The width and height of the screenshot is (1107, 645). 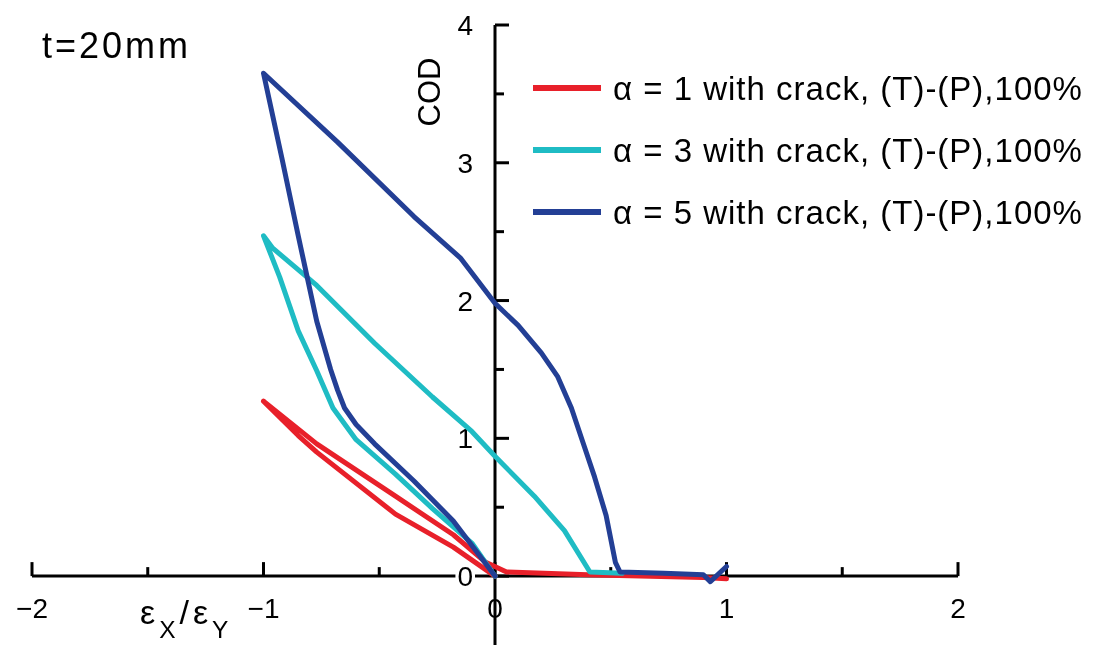 What do you see at coordinates (32, 609) in the screenshot?
I see `x-tick-label: −2` at bounding box center [32, 609].